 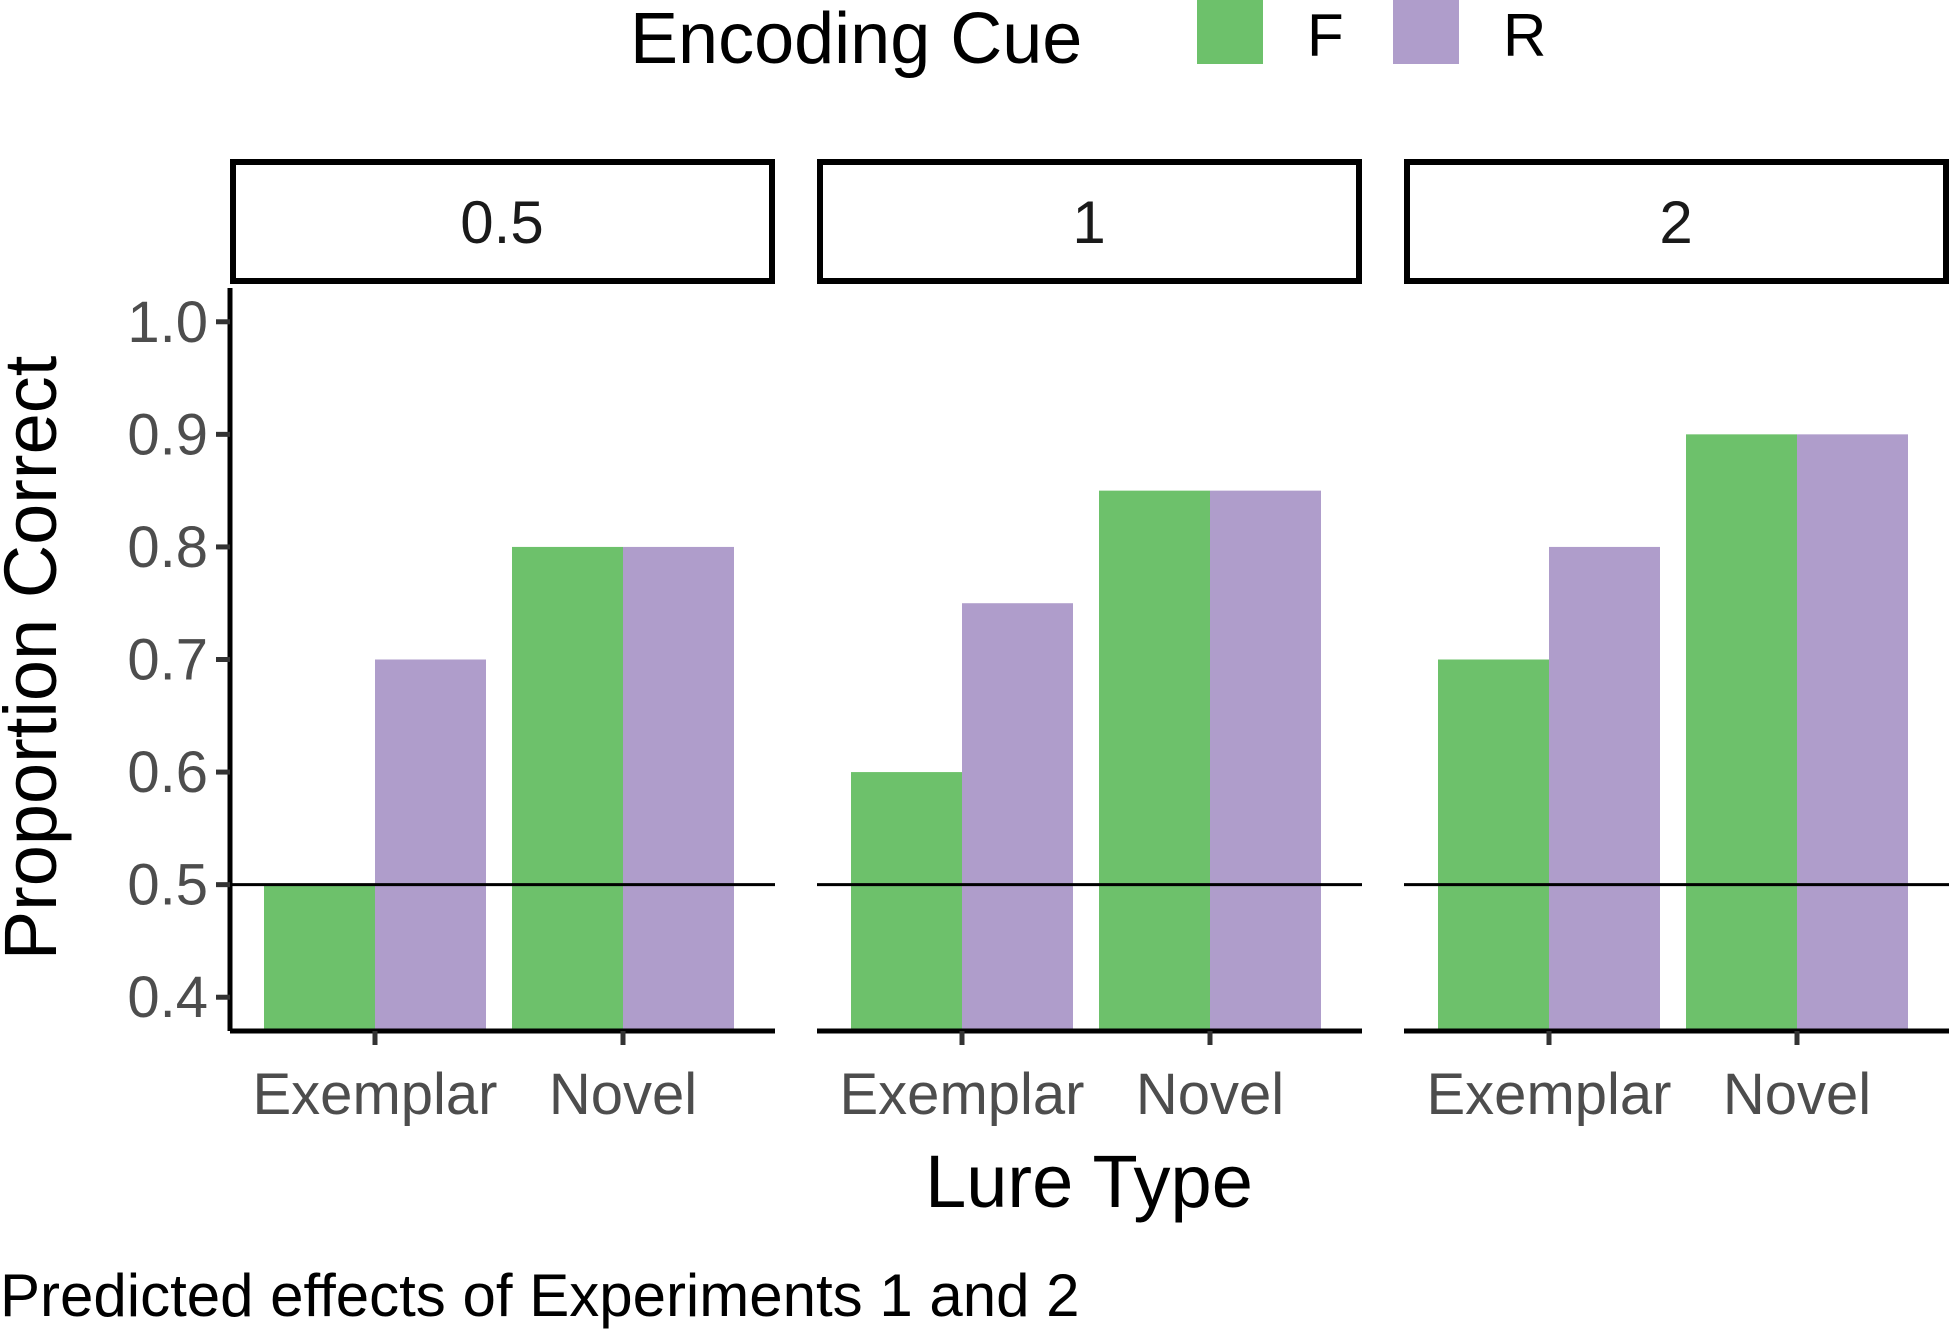 I want to click on panel-2: Exemplar Novel, so click(x=1089, y=808).